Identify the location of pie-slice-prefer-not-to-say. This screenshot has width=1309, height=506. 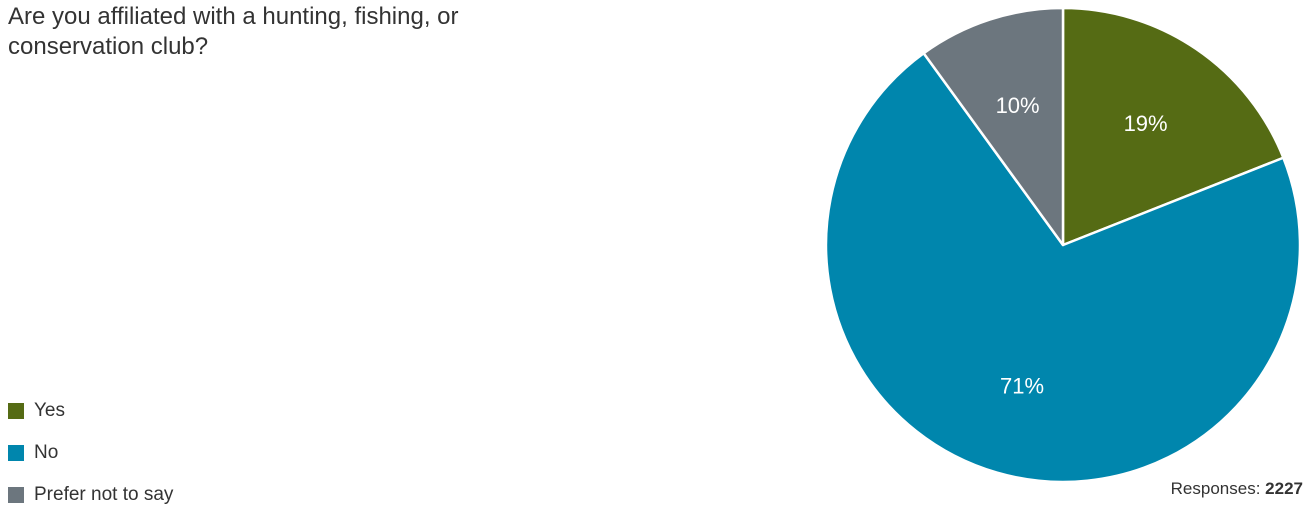
(993, 126).